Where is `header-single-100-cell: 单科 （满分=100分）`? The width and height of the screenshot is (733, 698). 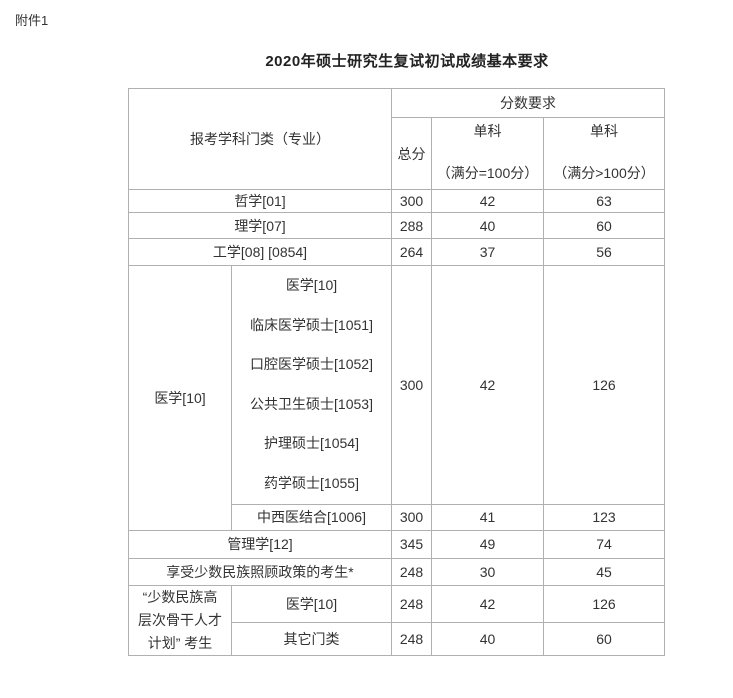
header-single-100-cell: 单科 （满分=100分） is located at coordinates (487, 153).